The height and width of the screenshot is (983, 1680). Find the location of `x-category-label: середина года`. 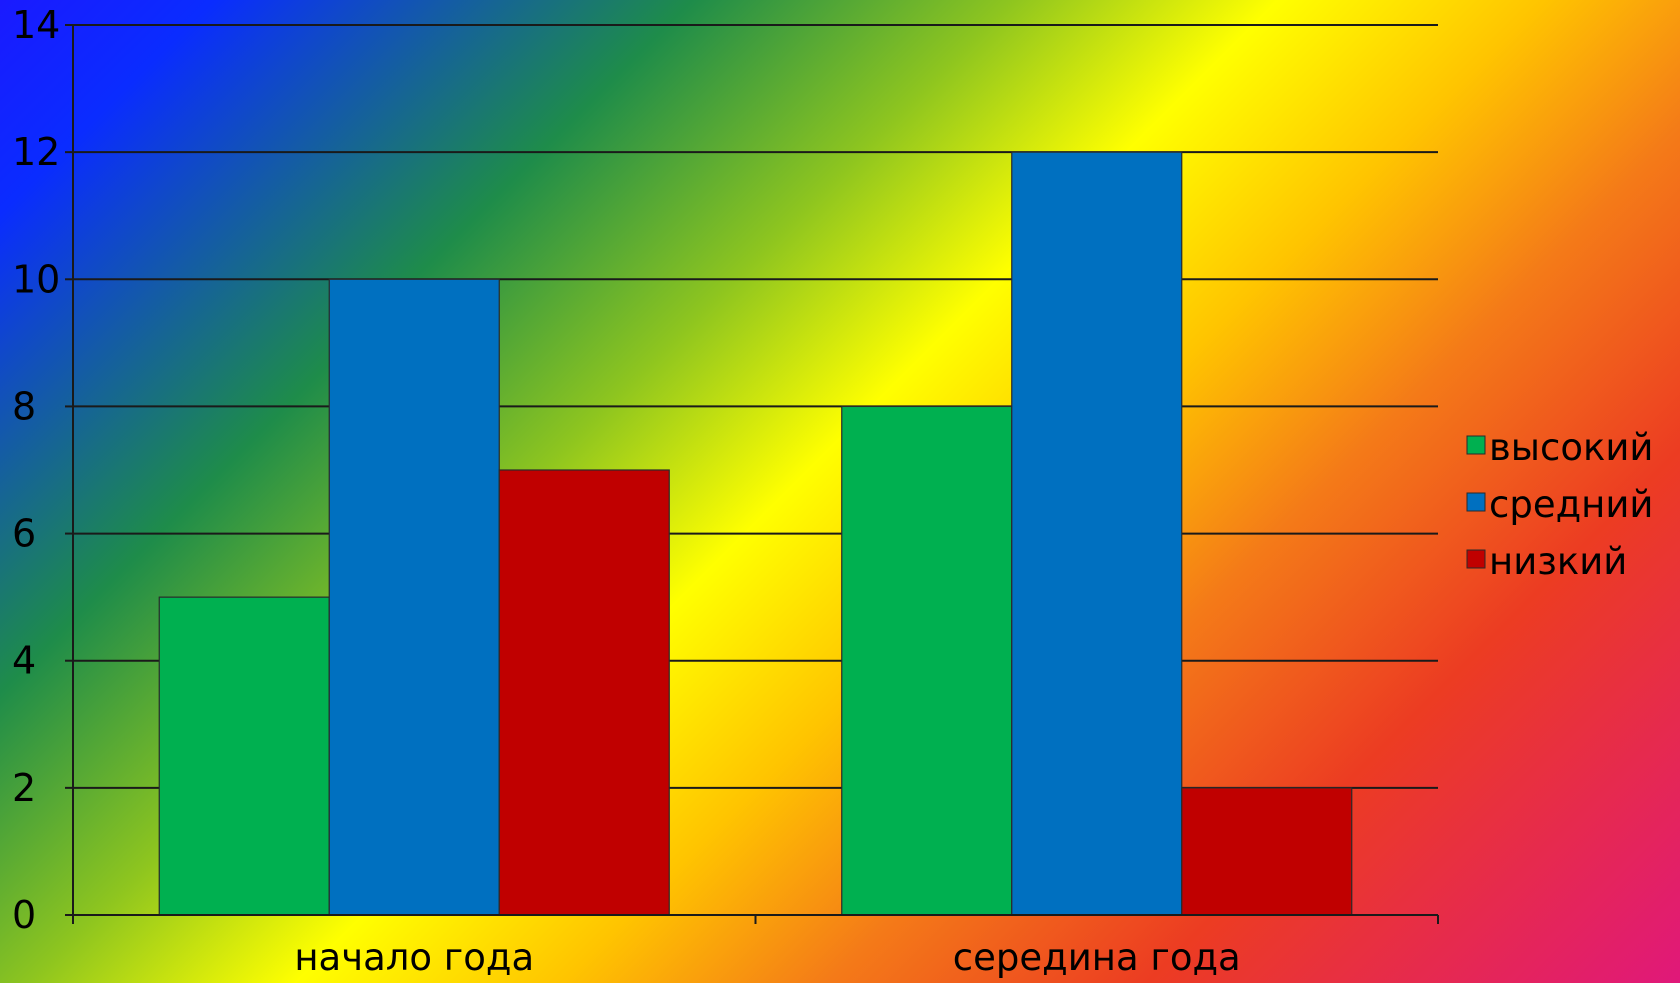

x-category-label: середина года is located at coordinates (1097, 957).